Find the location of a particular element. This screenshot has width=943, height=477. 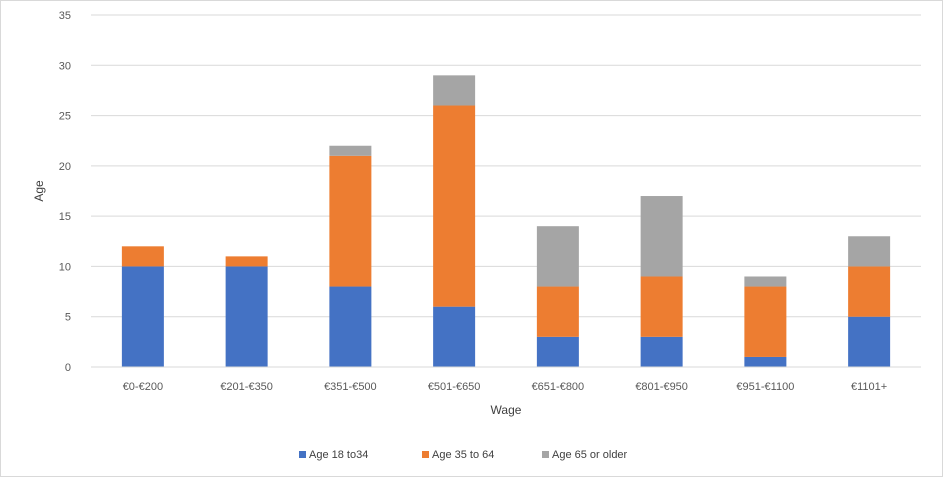

x-tick-label: €0-€200 is located at coordinates (143, 387).